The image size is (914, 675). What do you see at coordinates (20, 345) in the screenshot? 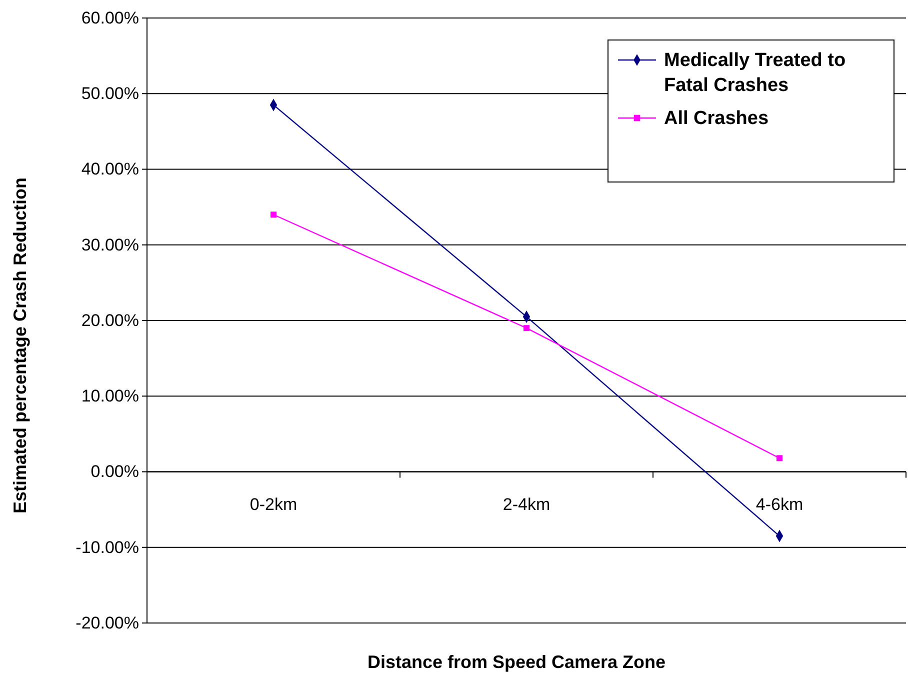
I see `y-axis-title: Estimated percentage Crash Reduction` at bounding box center [20, 345].